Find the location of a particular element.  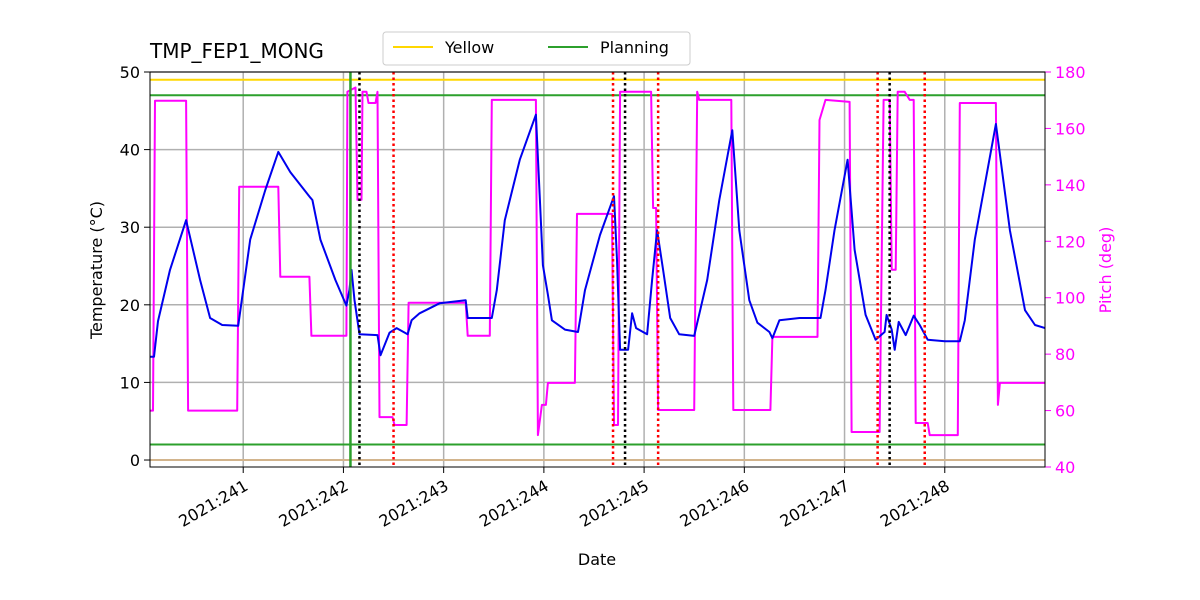

chart-title: TMP_FEP1_MONG is located at coordinates (236, 51).